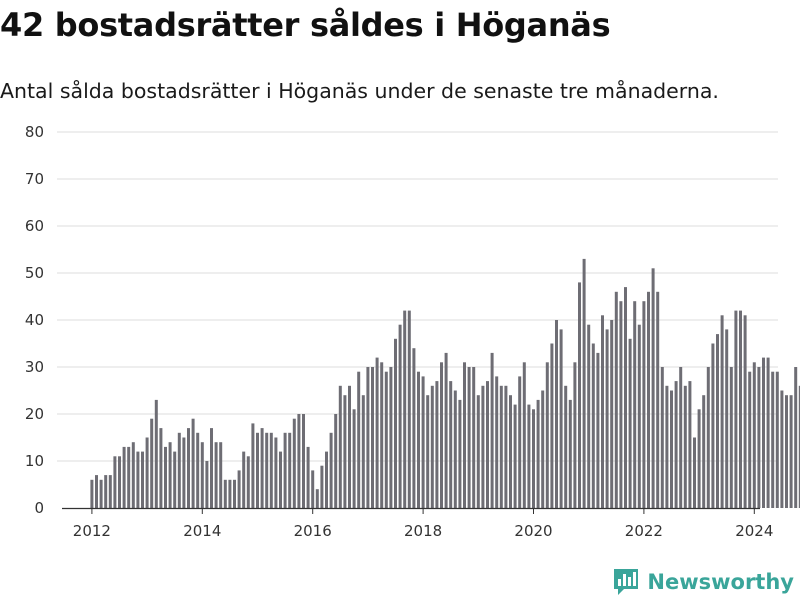 Image resolution: width=800 pixels, height=600 pixels. Describe the element at coordinates (39, 508) in the screenshot. I see `y-tick-label: 0` at that location.